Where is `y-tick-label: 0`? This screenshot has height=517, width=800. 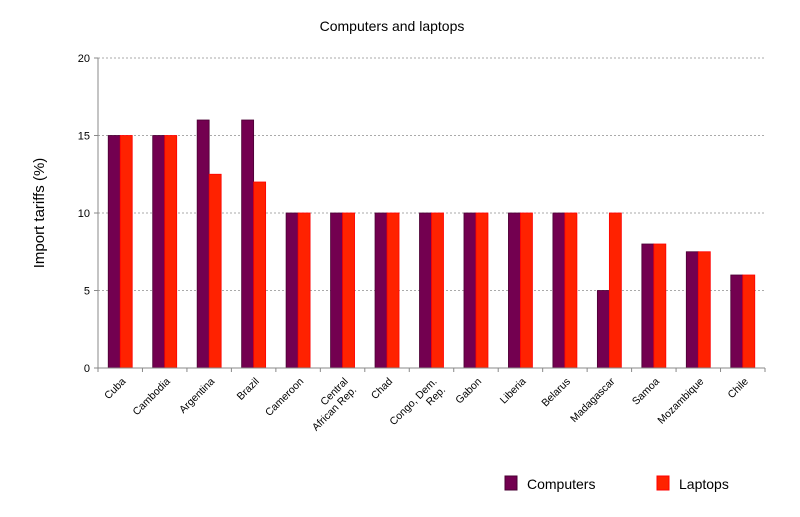
y-tick-label: 0 is located at coordinates (87, 369).